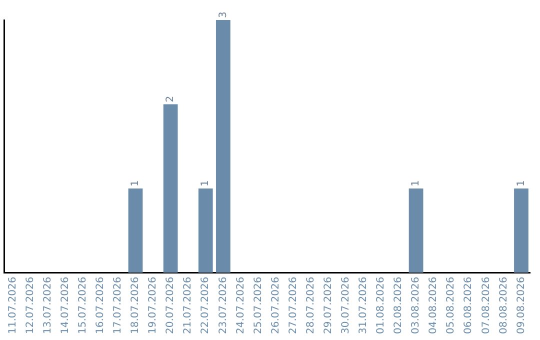 The width and height of the screenshot is (540, 340). What do you see at coordinates (434, 305) in the screenshot?
I see `x-tick-label: 04.08.2026` at bounding box center [434, 305].